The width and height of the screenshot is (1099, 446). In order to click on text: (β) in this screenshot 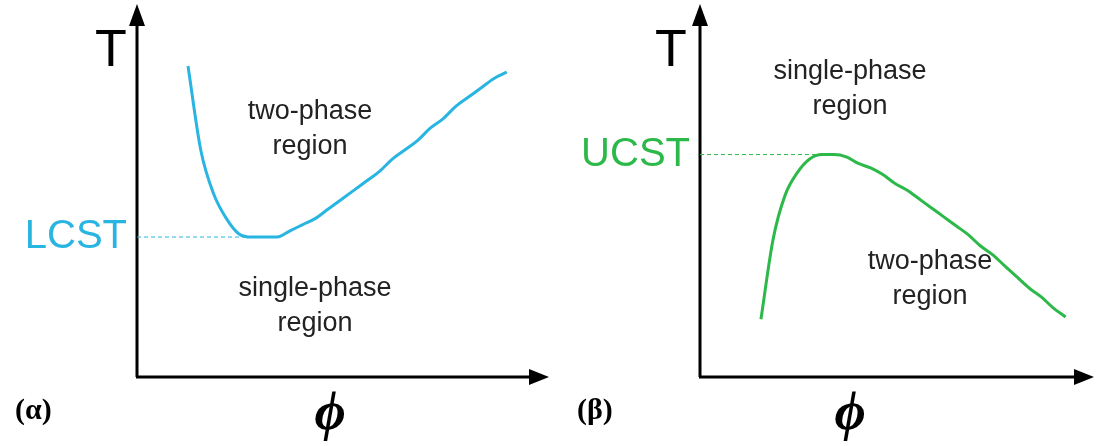, I will do `click(595, 409)`.